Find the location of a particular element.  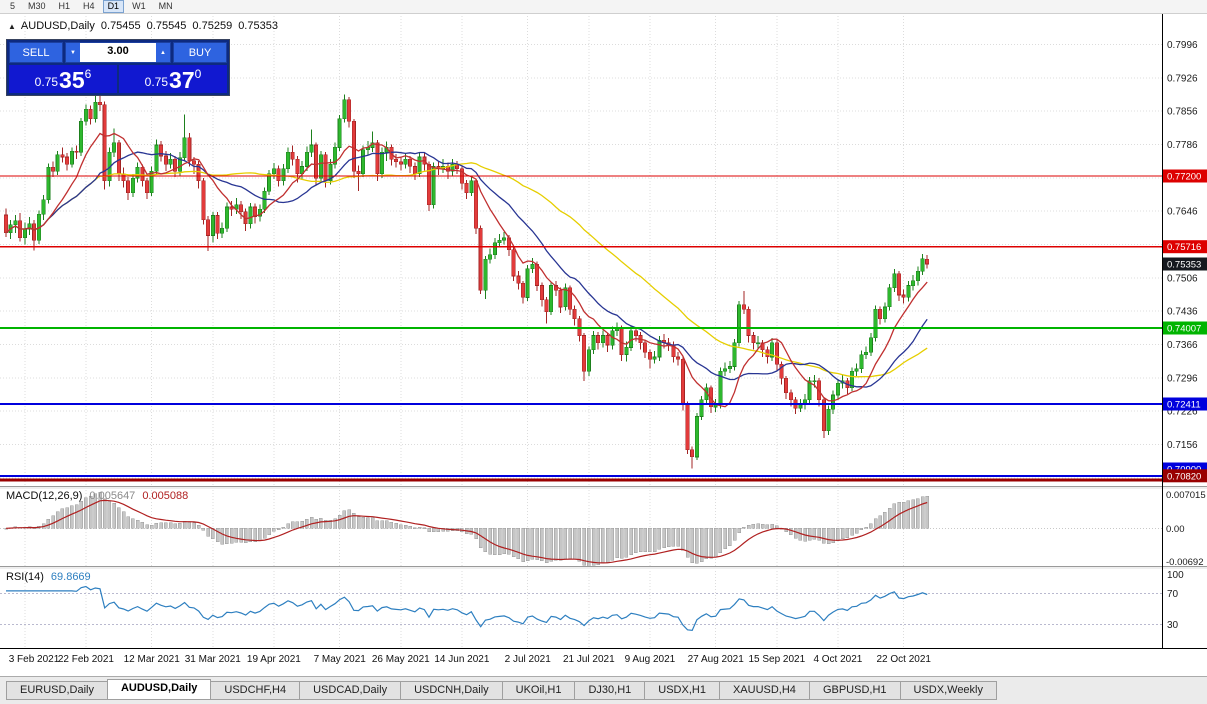

buy-button: BUY is located at coordinates (200, 52).